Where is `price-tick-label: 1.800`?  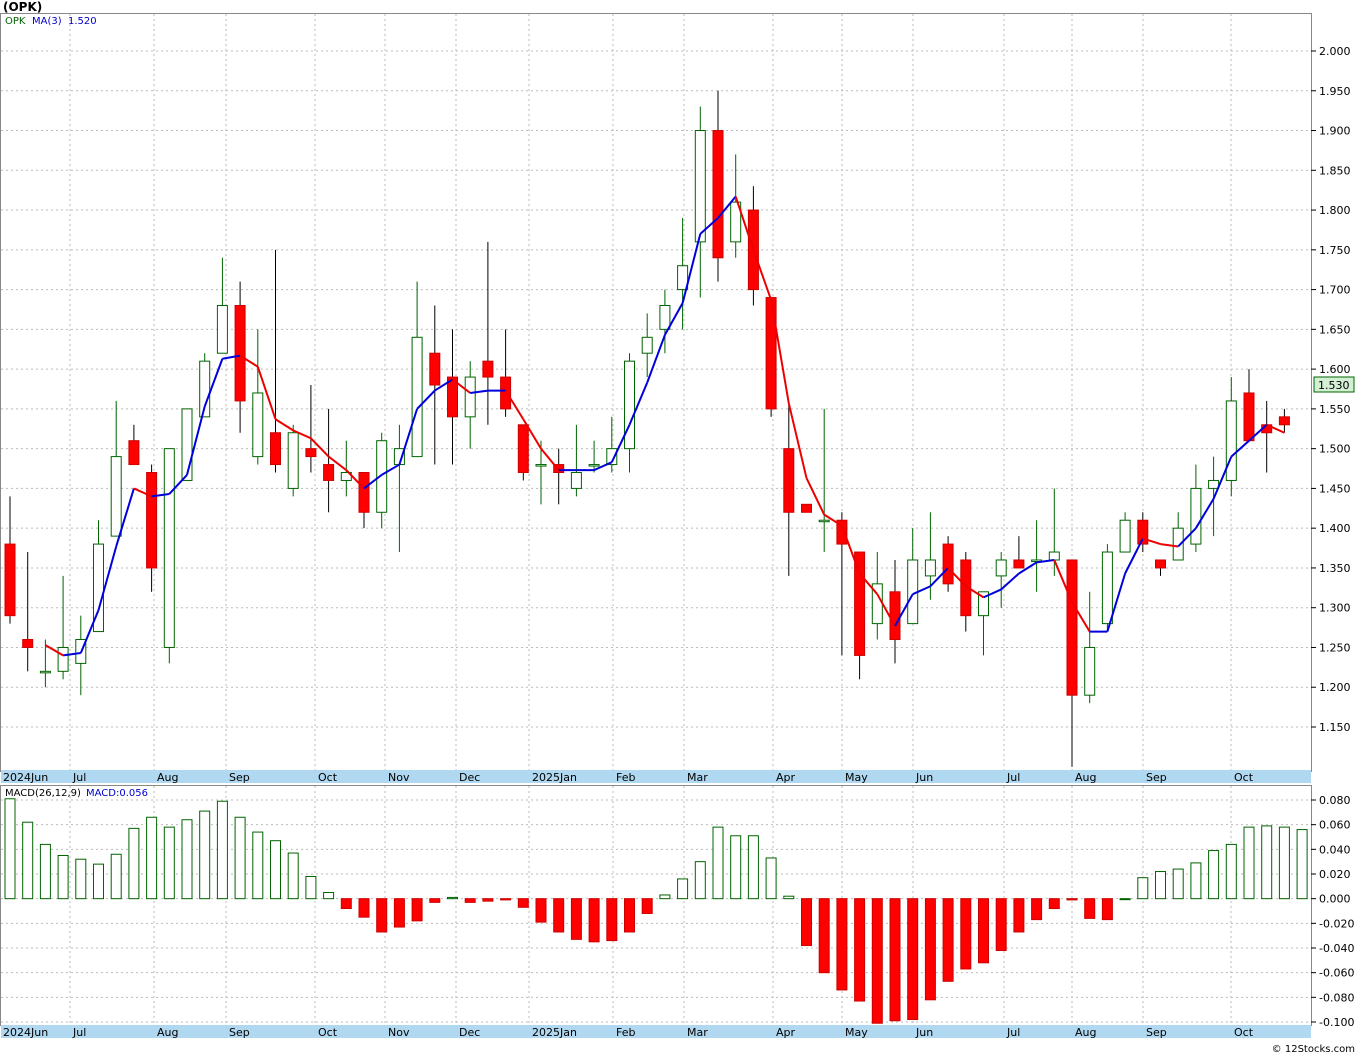
price-tick-label: 1.800 is located at coordinates (1335, 210).